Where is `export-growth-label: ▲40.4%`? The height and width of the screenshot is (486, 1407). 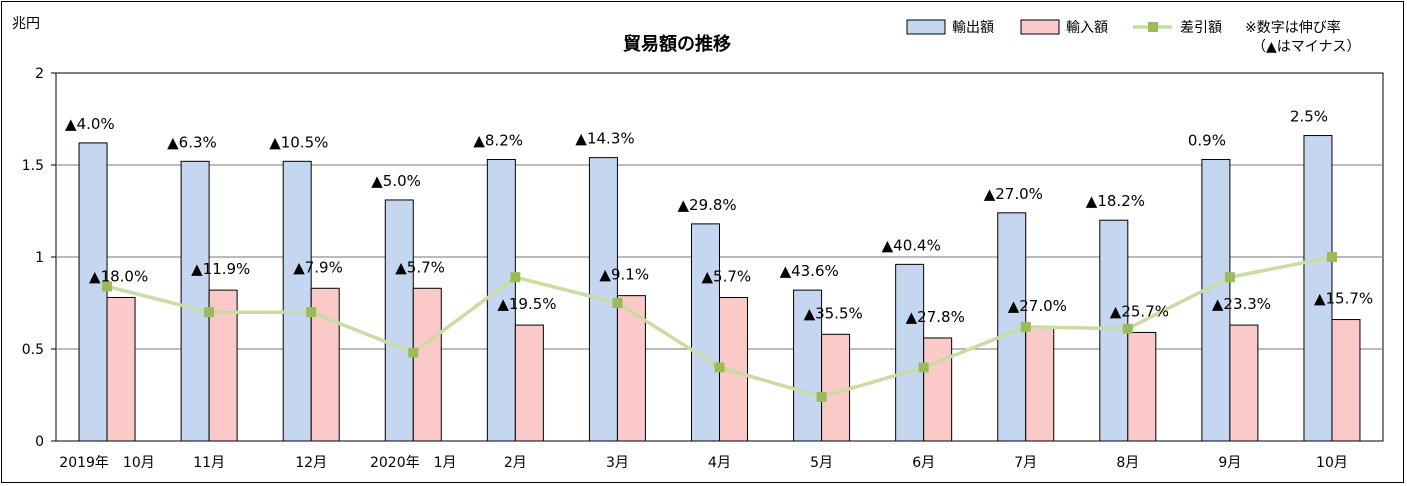
export-growth-label: ▲40.4% is located at coordinates (911, 245).